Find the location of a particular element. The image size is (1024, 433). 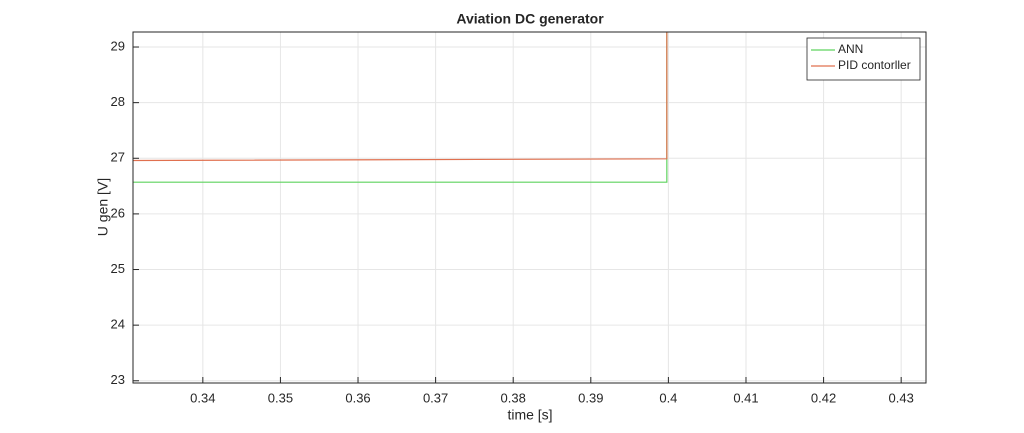

y-tick-label: 25 is located at coordinates (118, 268).